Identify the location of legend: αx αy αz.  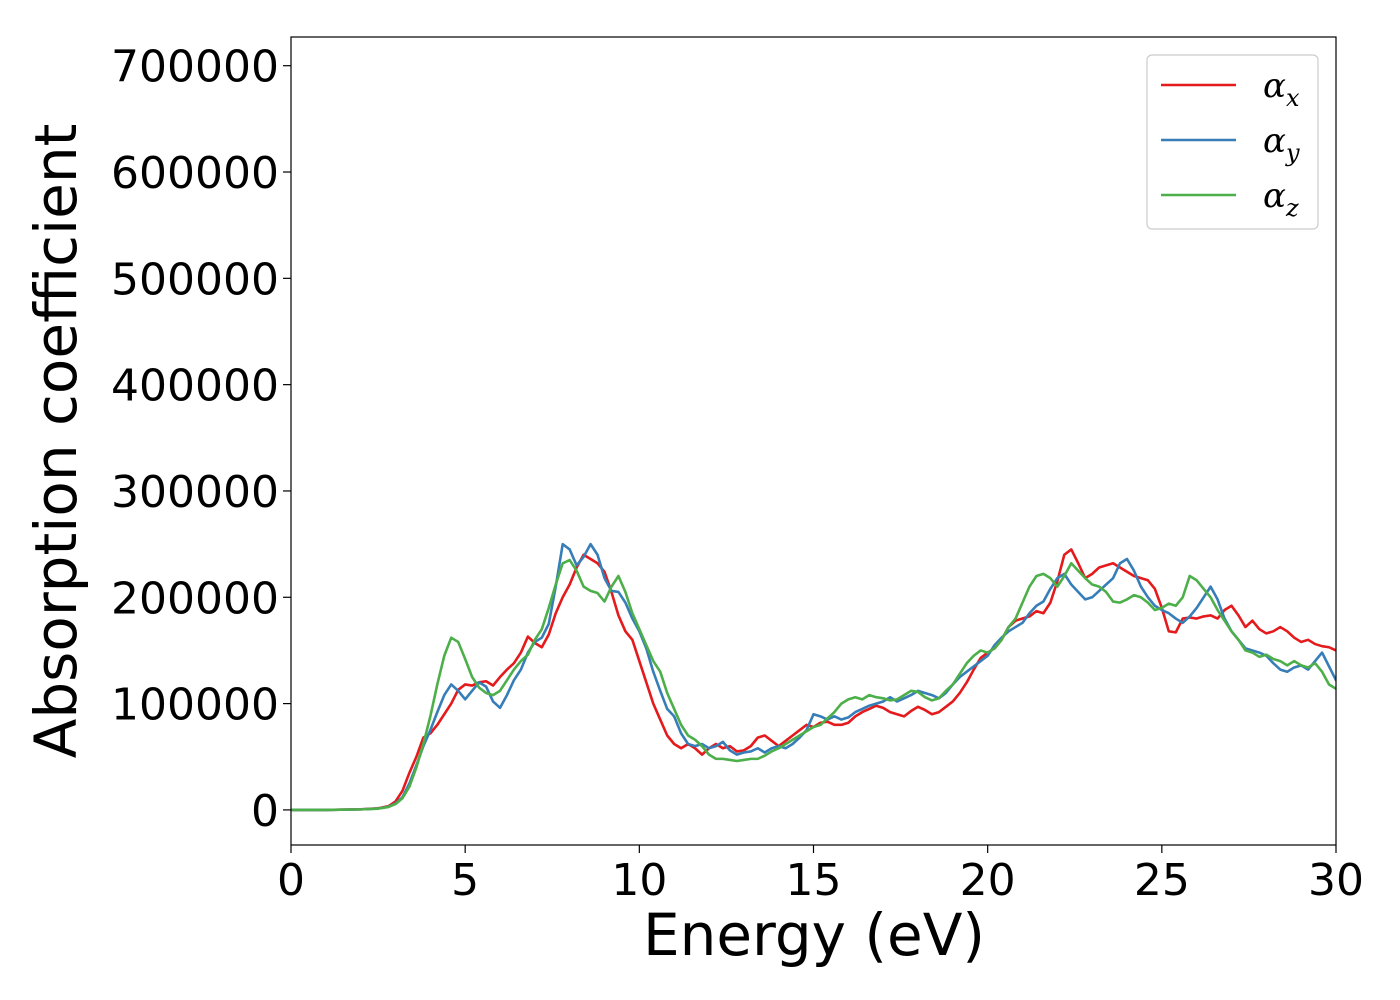
(1232, 142).